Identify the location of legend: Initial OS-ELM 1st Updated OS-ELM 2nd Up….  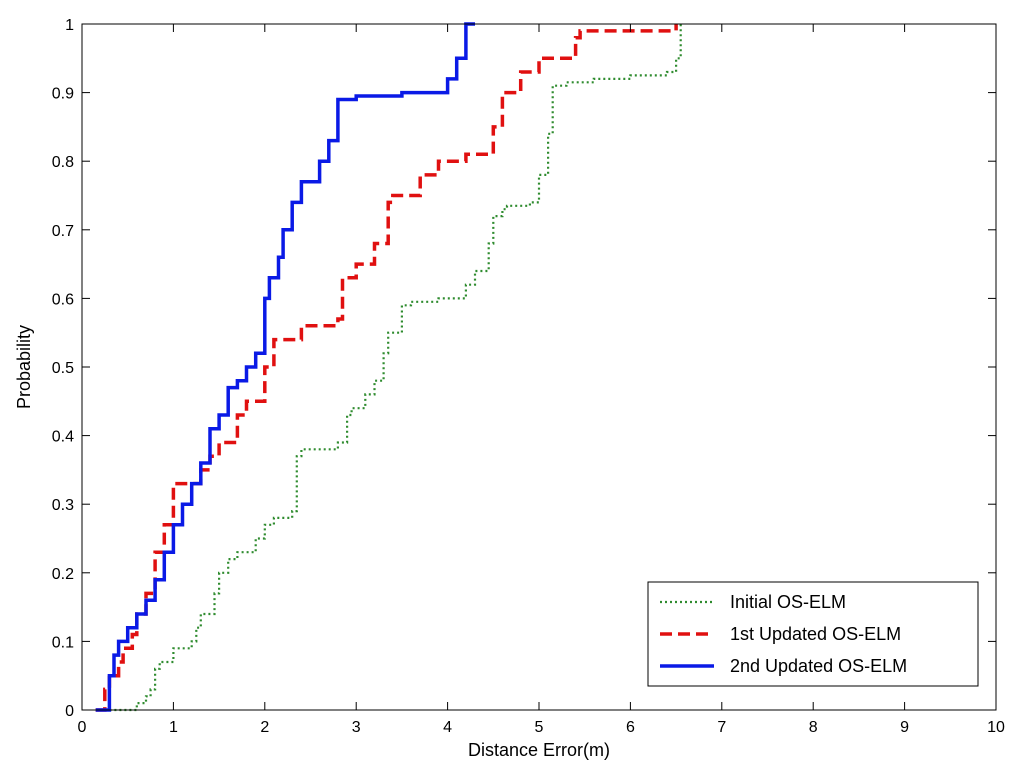
(813, 634).